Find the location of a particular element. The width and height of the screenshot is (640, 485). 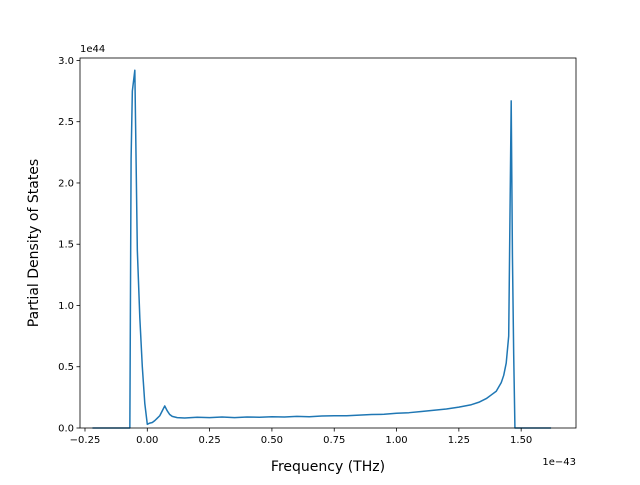

y-tick-label: 2.5 is located at coordinates (66, 122).